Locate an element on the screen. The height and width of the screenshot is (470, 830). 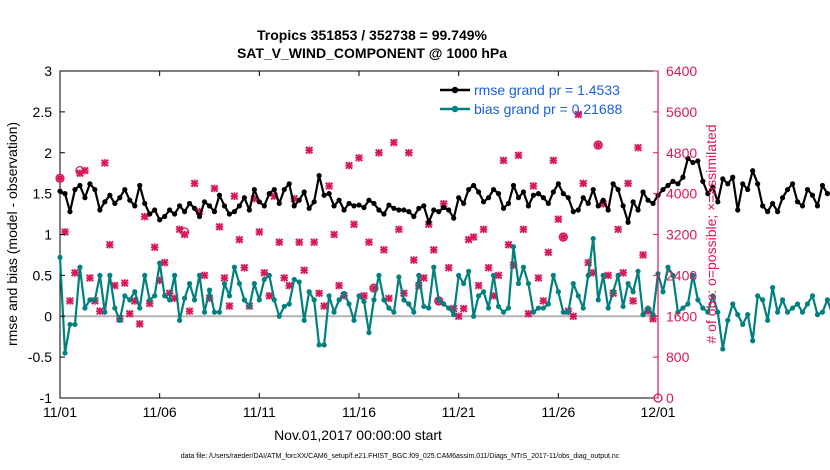
y-right-tick-label: 800 is located at coordinates (678, 357).